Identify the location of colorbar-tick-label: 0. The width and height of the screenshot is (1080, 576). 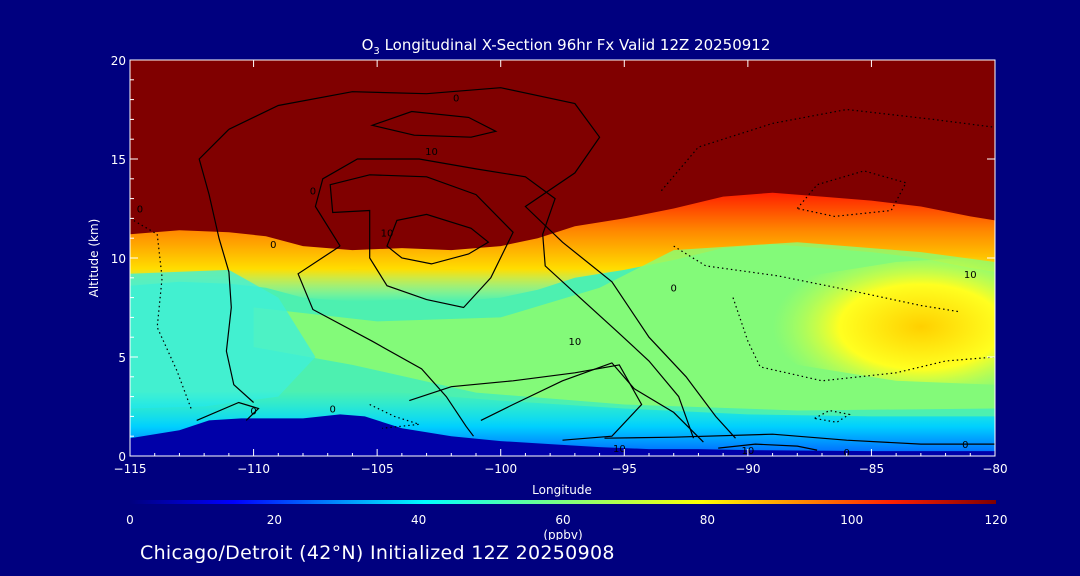
(130, 520).